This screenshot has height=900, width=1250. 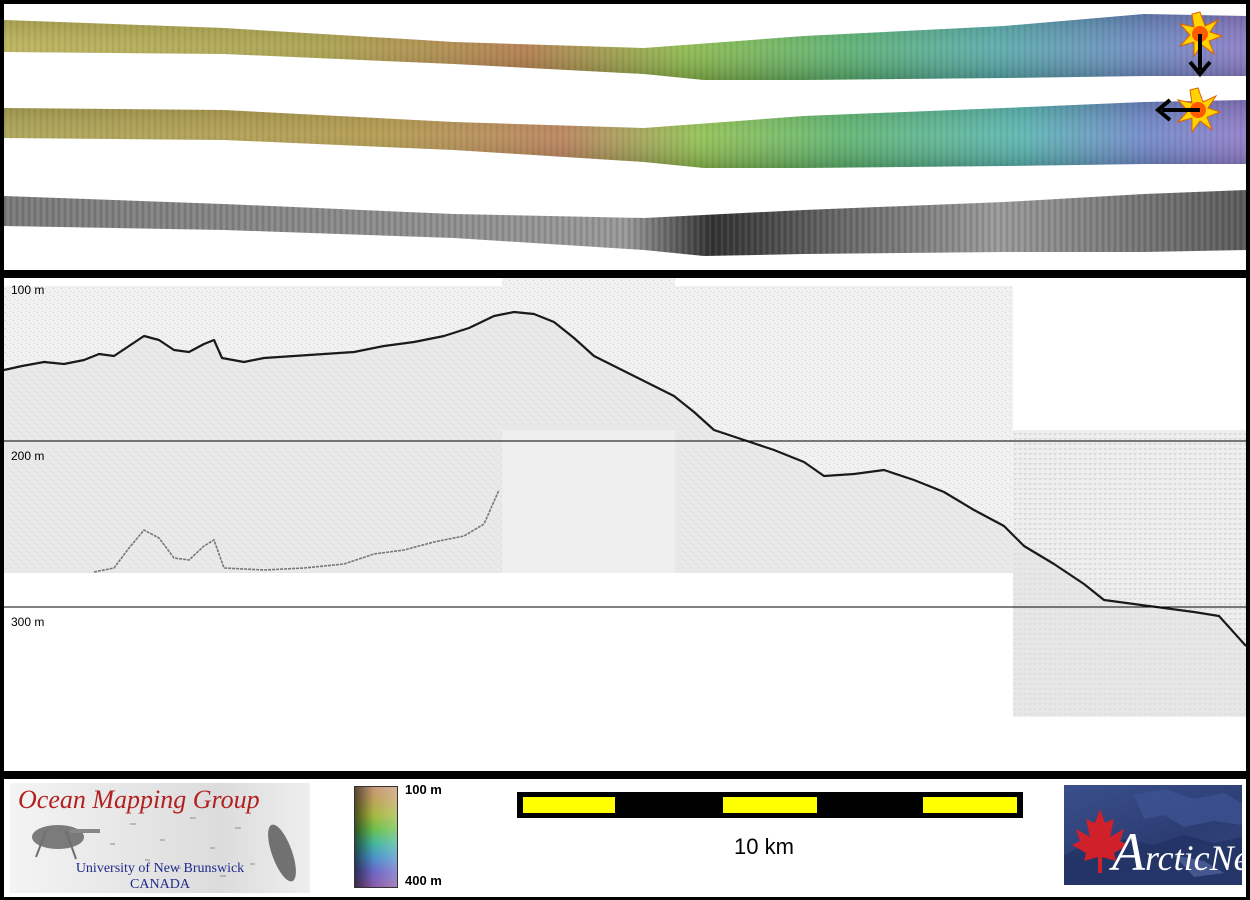 I want to click on depth-label-200: 200 m, so click(x=28, y=456).